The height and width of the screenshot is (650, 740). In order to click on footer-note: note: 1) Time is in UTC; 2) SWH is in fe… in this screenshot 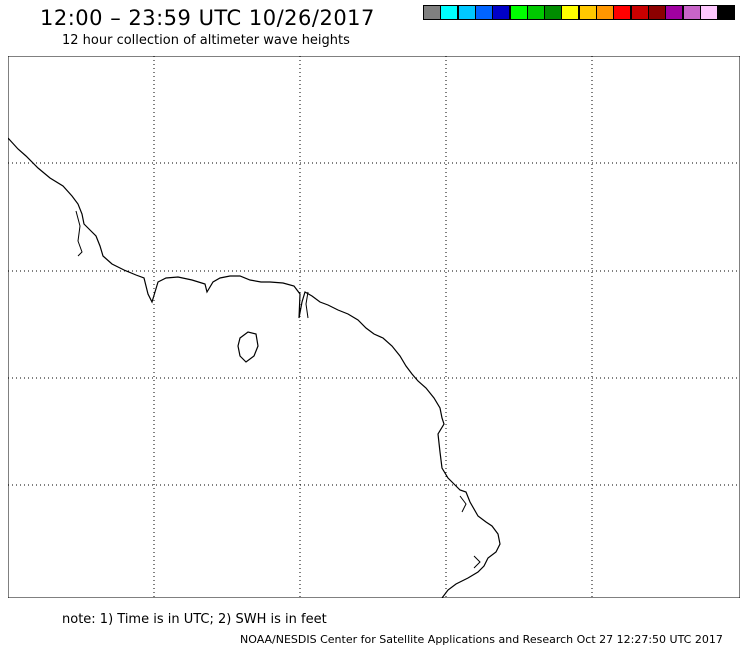, I will do `click(194, 619)`.